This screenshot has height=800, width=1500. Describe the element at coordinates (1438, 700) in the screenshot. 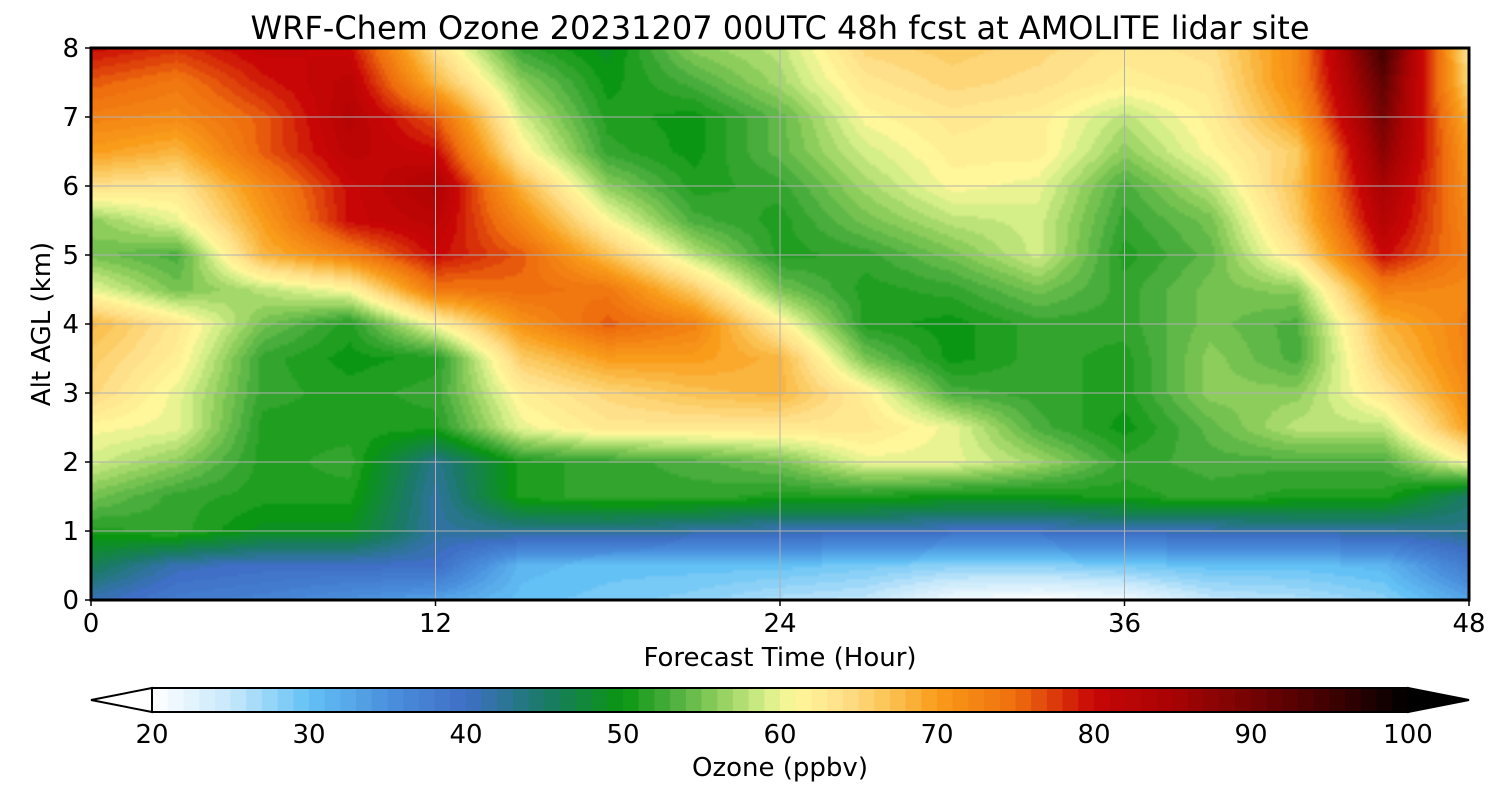

I see `colorbar-max-extension` at that location.